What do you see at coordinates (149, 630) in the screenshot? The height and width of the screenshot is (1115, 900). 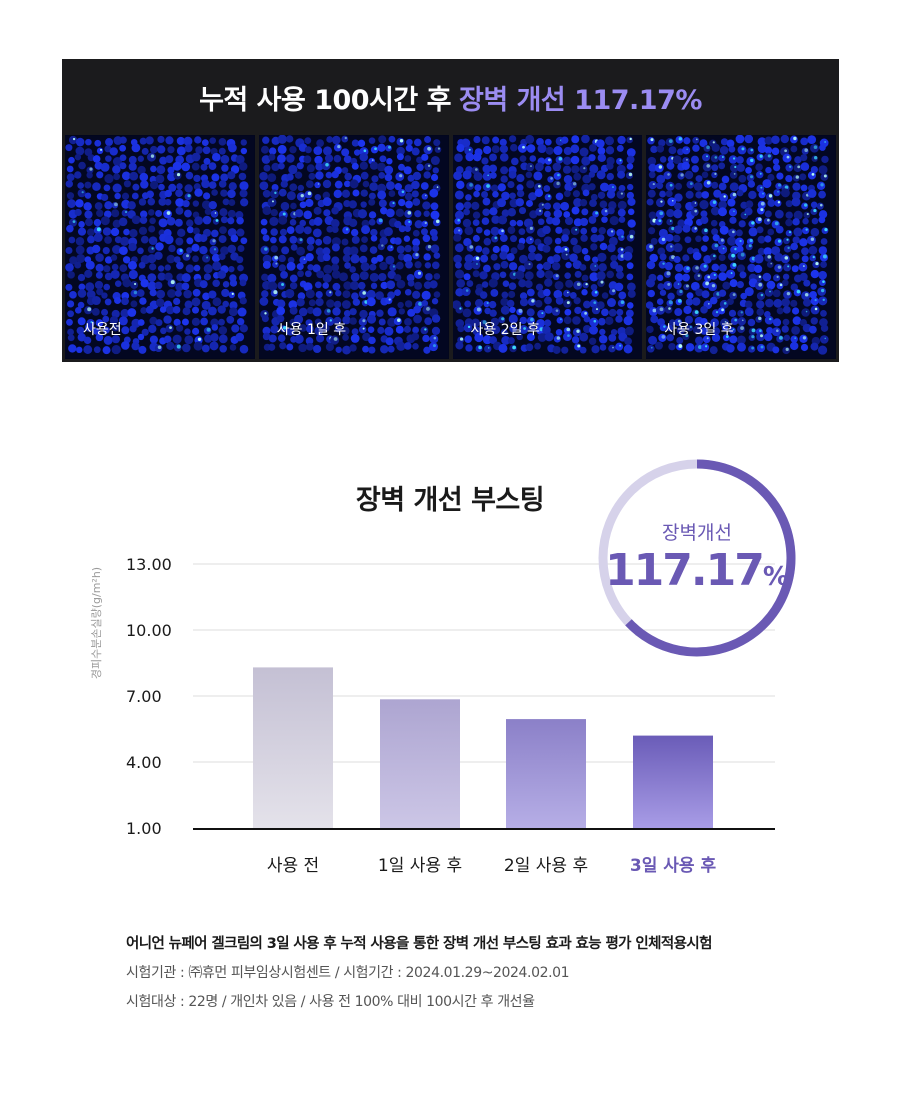 I see `y-tick-label: 10.00` at bounding box center [149, 630].